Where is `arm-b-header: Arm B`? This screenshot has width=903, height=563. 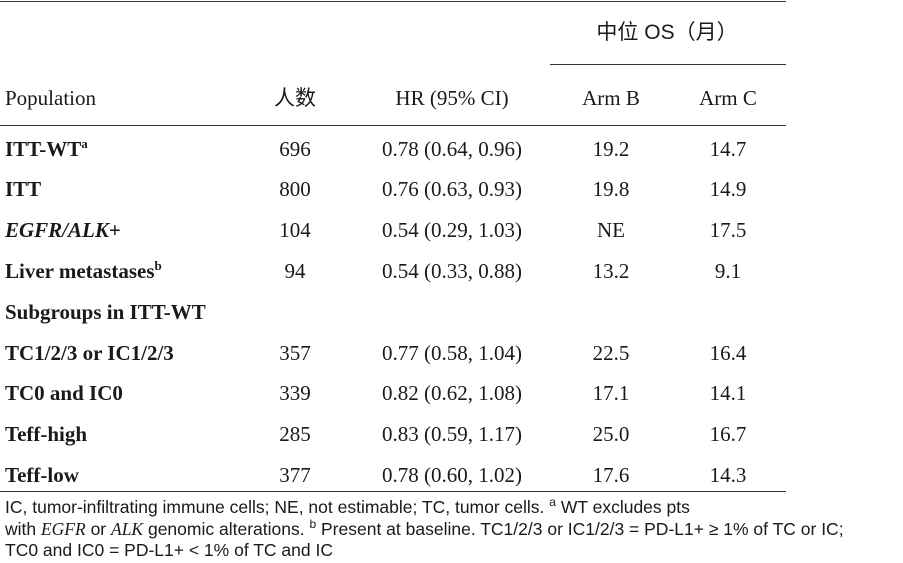
arm-b-header: Arm B is located at coordinates (611, 98).